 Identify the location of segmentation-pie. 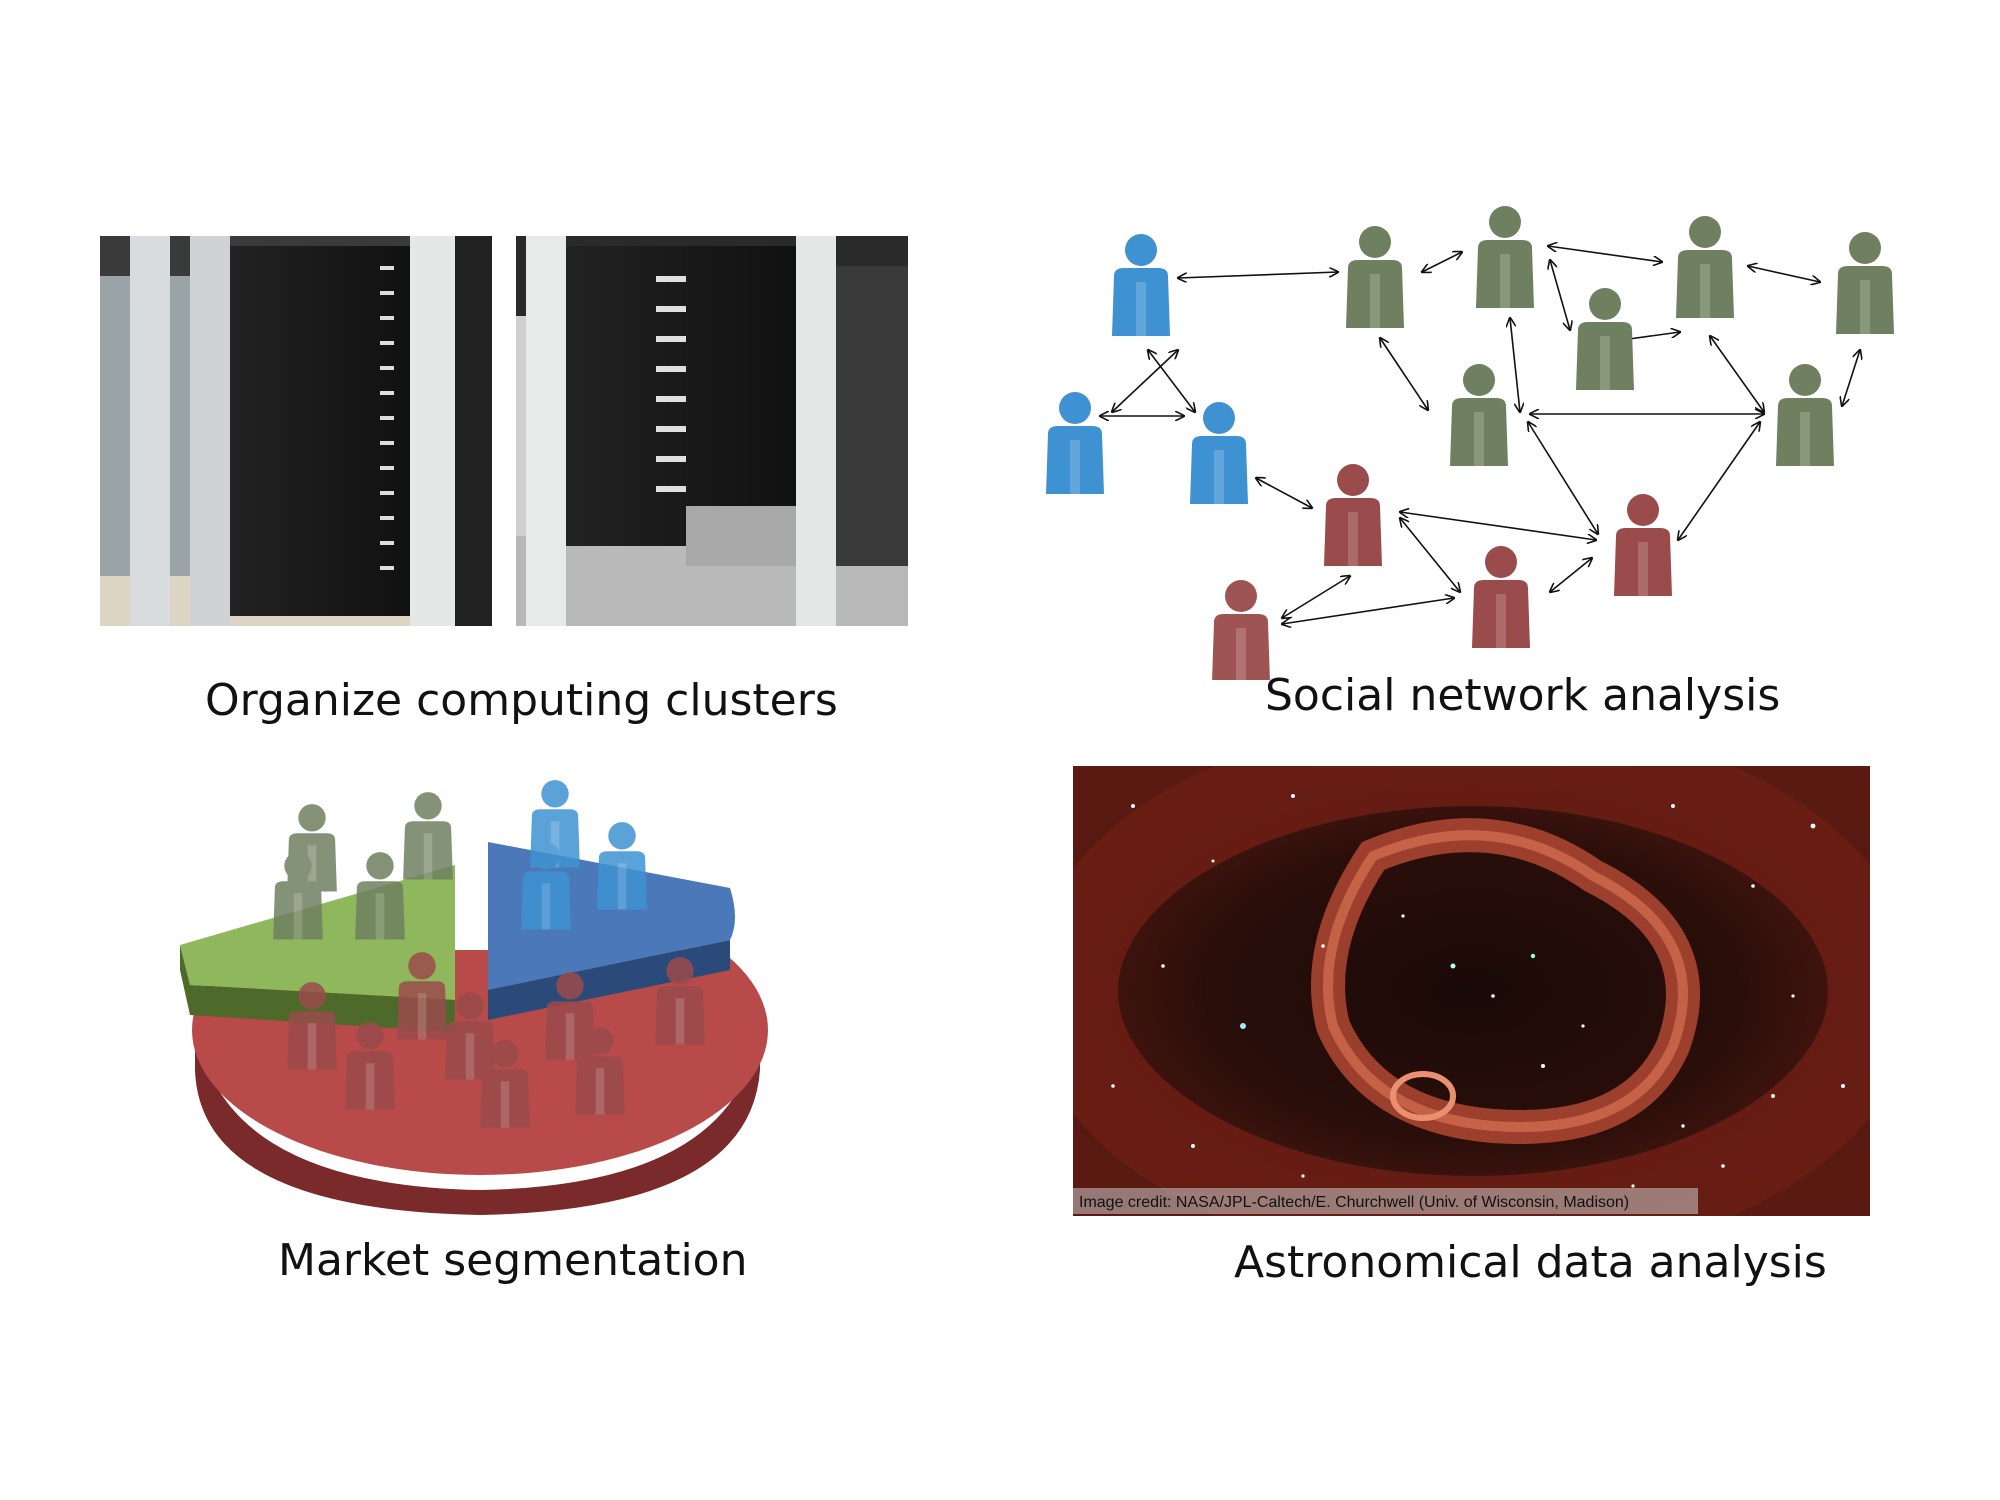
(474, 997).